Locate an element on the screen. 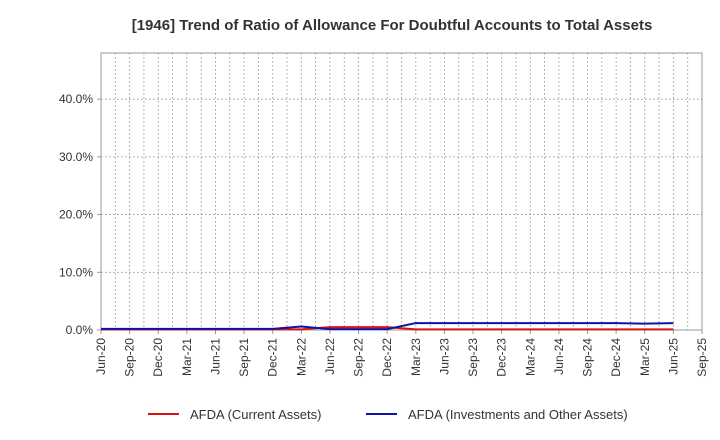  legend-label-2: AFDA (Investments and Other Assets) is located at coordinates (518, 414).